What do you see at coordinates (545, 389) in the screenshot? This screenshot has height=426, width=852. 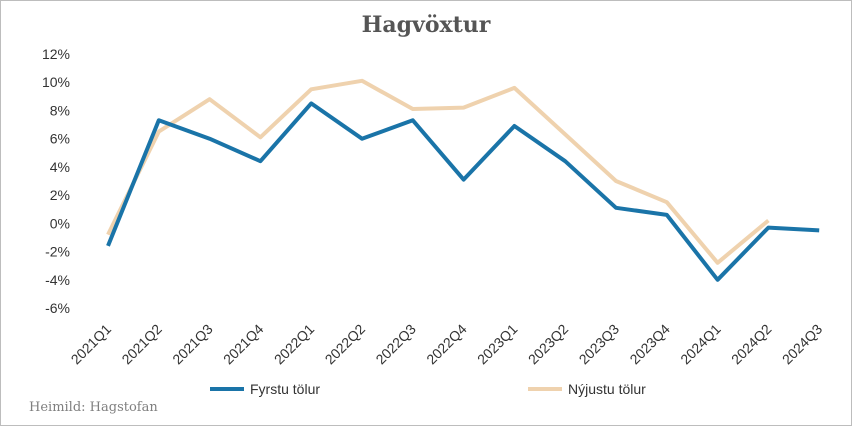 I see `legend-swatch-latest-estimates` at bounding box center [545, 389].